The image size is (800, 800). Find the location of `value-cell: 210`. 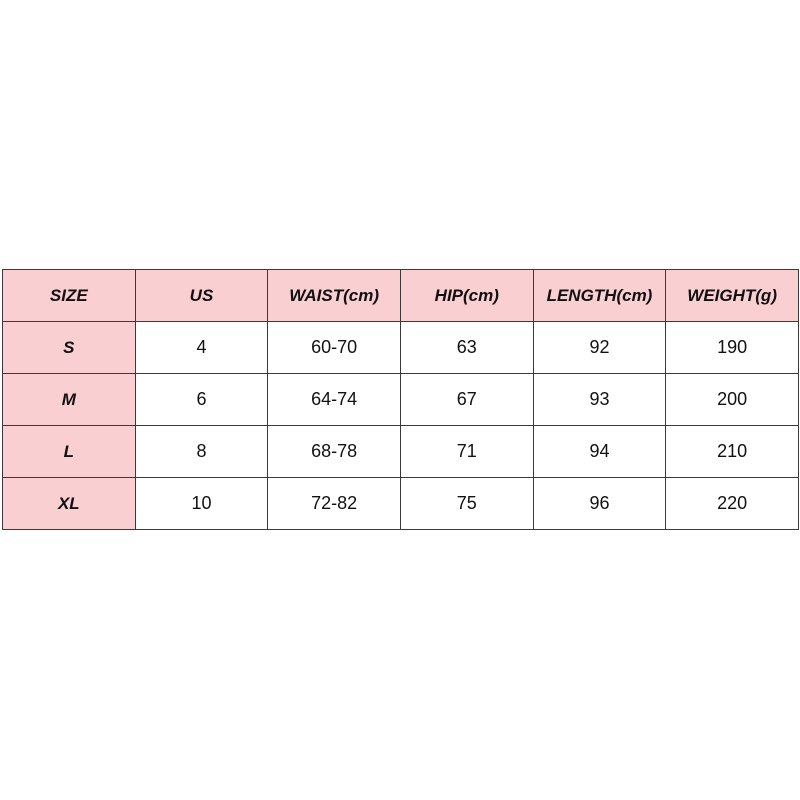

value-cell: 210 is located at coordinates (732, 451).